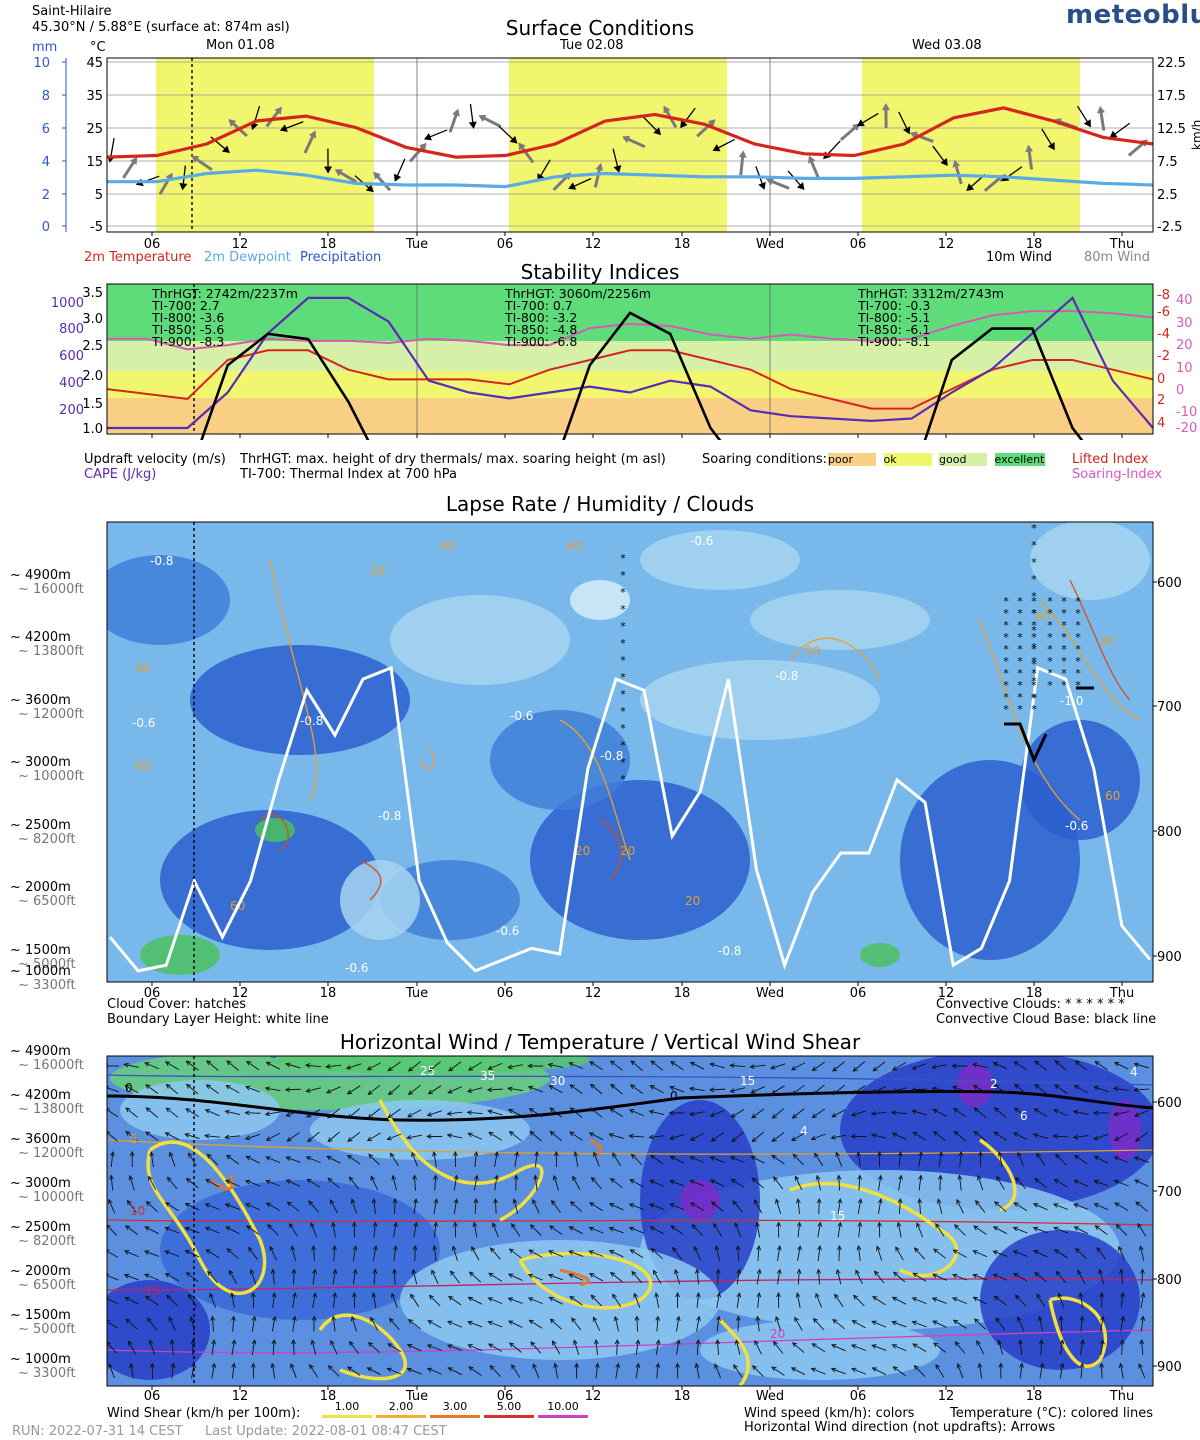 The height and width of the screenshot is (1440, 1200). What do you see at coordinates (563, 1406) in the screenshot?
I see `shear-legend-label: 10.00` at bounding box center [563, 1406].